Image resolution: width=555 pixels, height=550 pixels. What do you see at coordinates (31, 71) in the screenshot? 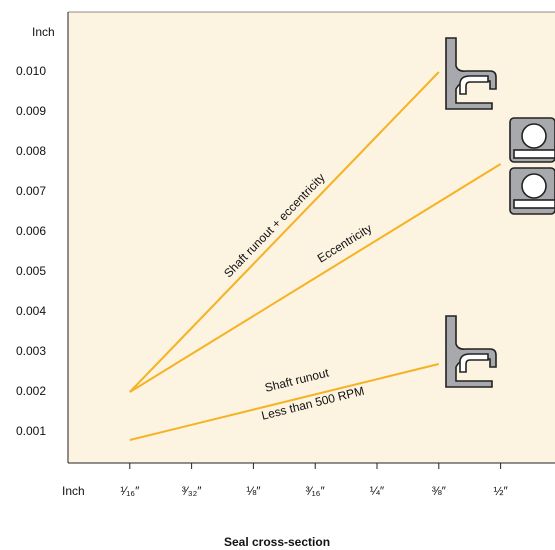
I see `y-tick-label: 0.010` at bounding box center [31, 71].